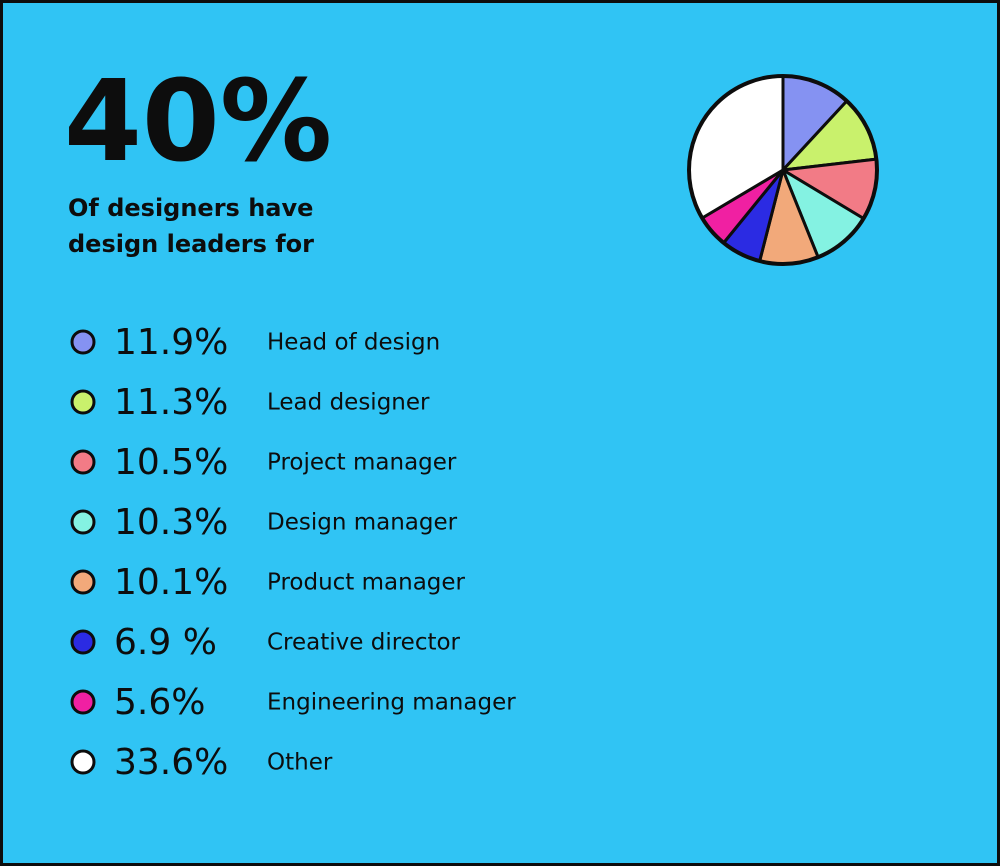 The width and height of the screenshot is (1000, 866). I want to click on value-label: 10.1%, so click(171, 582).